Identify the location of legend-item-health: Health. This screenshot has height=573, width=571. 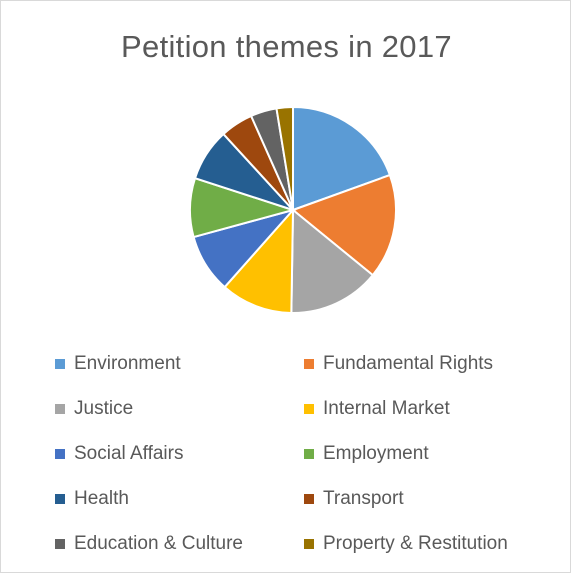
(92, 499).